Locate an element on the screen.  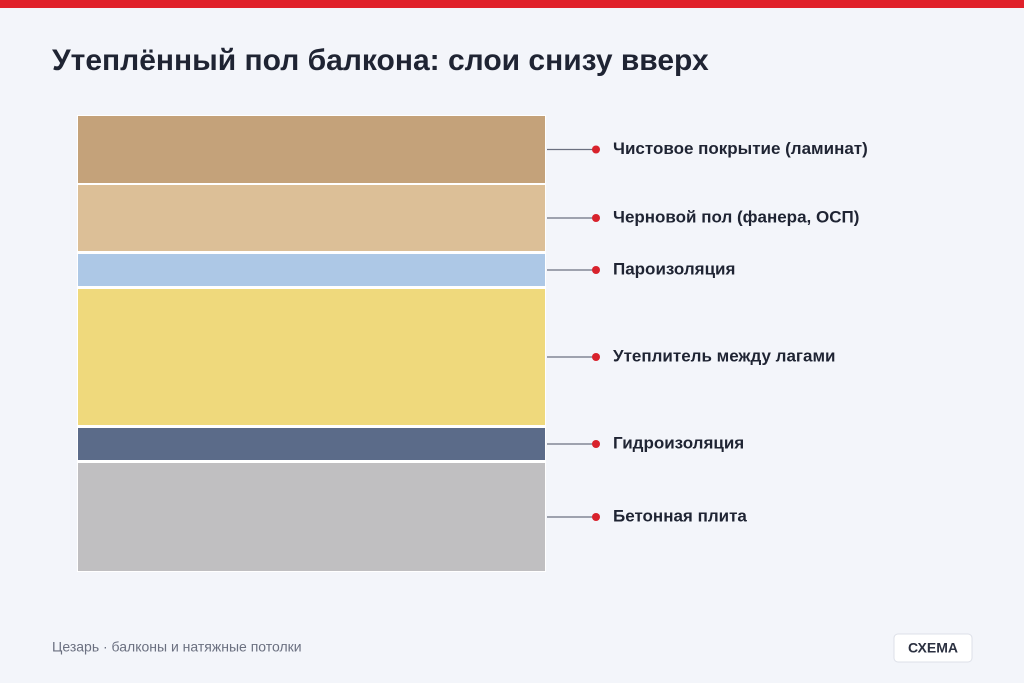
layer-label: Гидроизоляция is located at coordinates (678, 442).